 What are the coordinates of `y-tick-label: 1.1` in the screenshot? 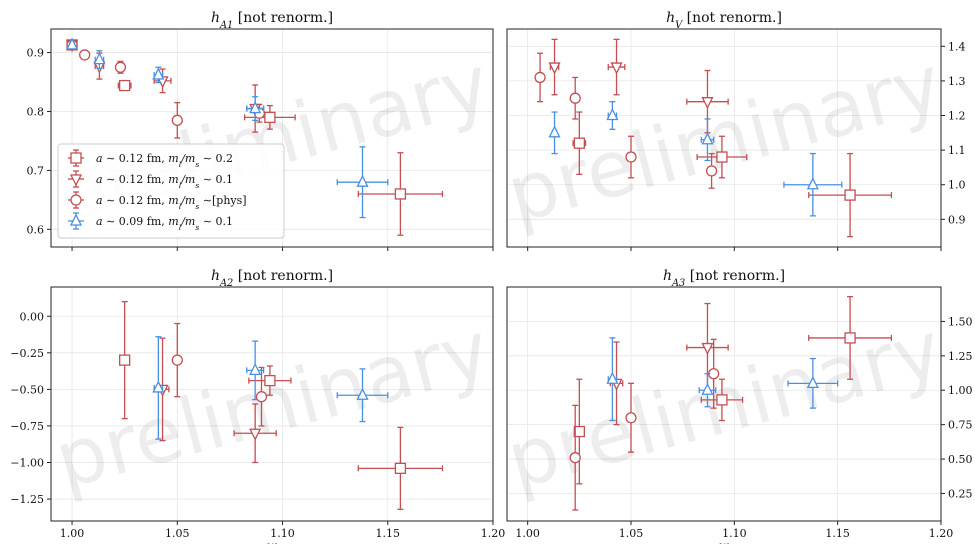 It's located at (957, 150).